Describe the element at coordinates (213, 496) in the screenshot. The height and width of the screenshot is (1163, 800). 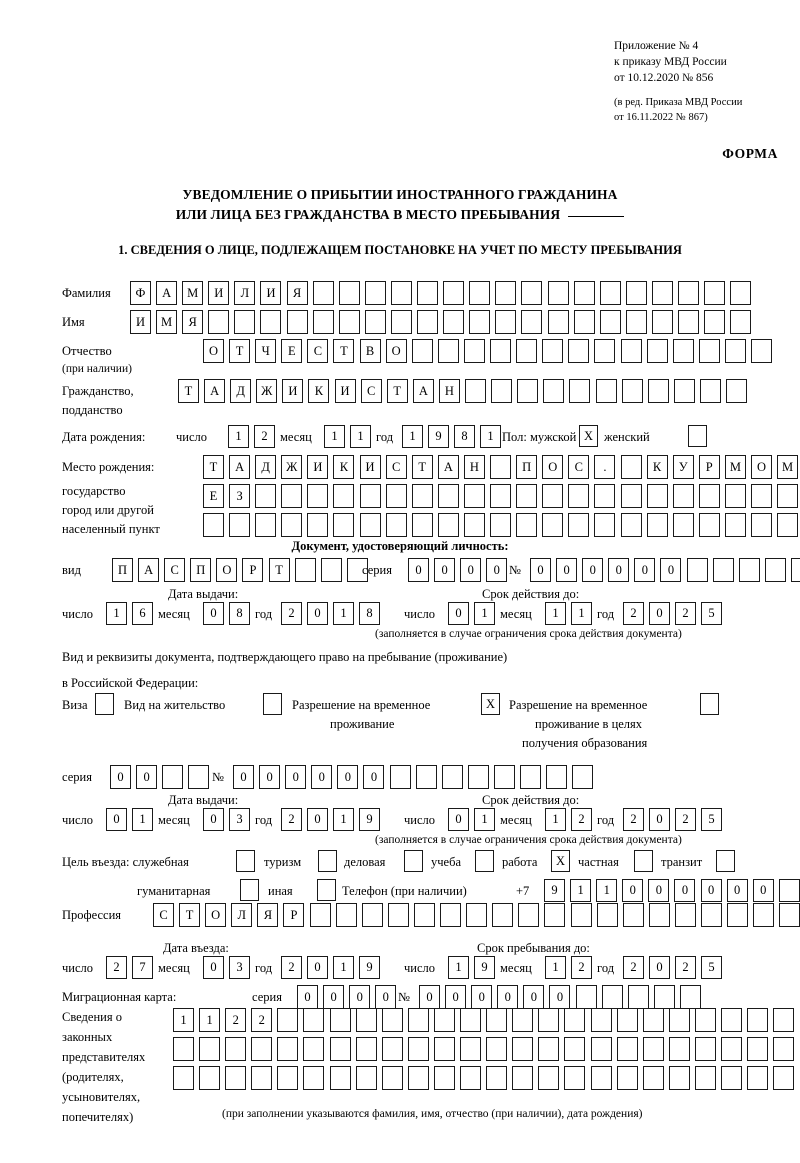
I see `birthplace-row2-cell: Е` at that location.